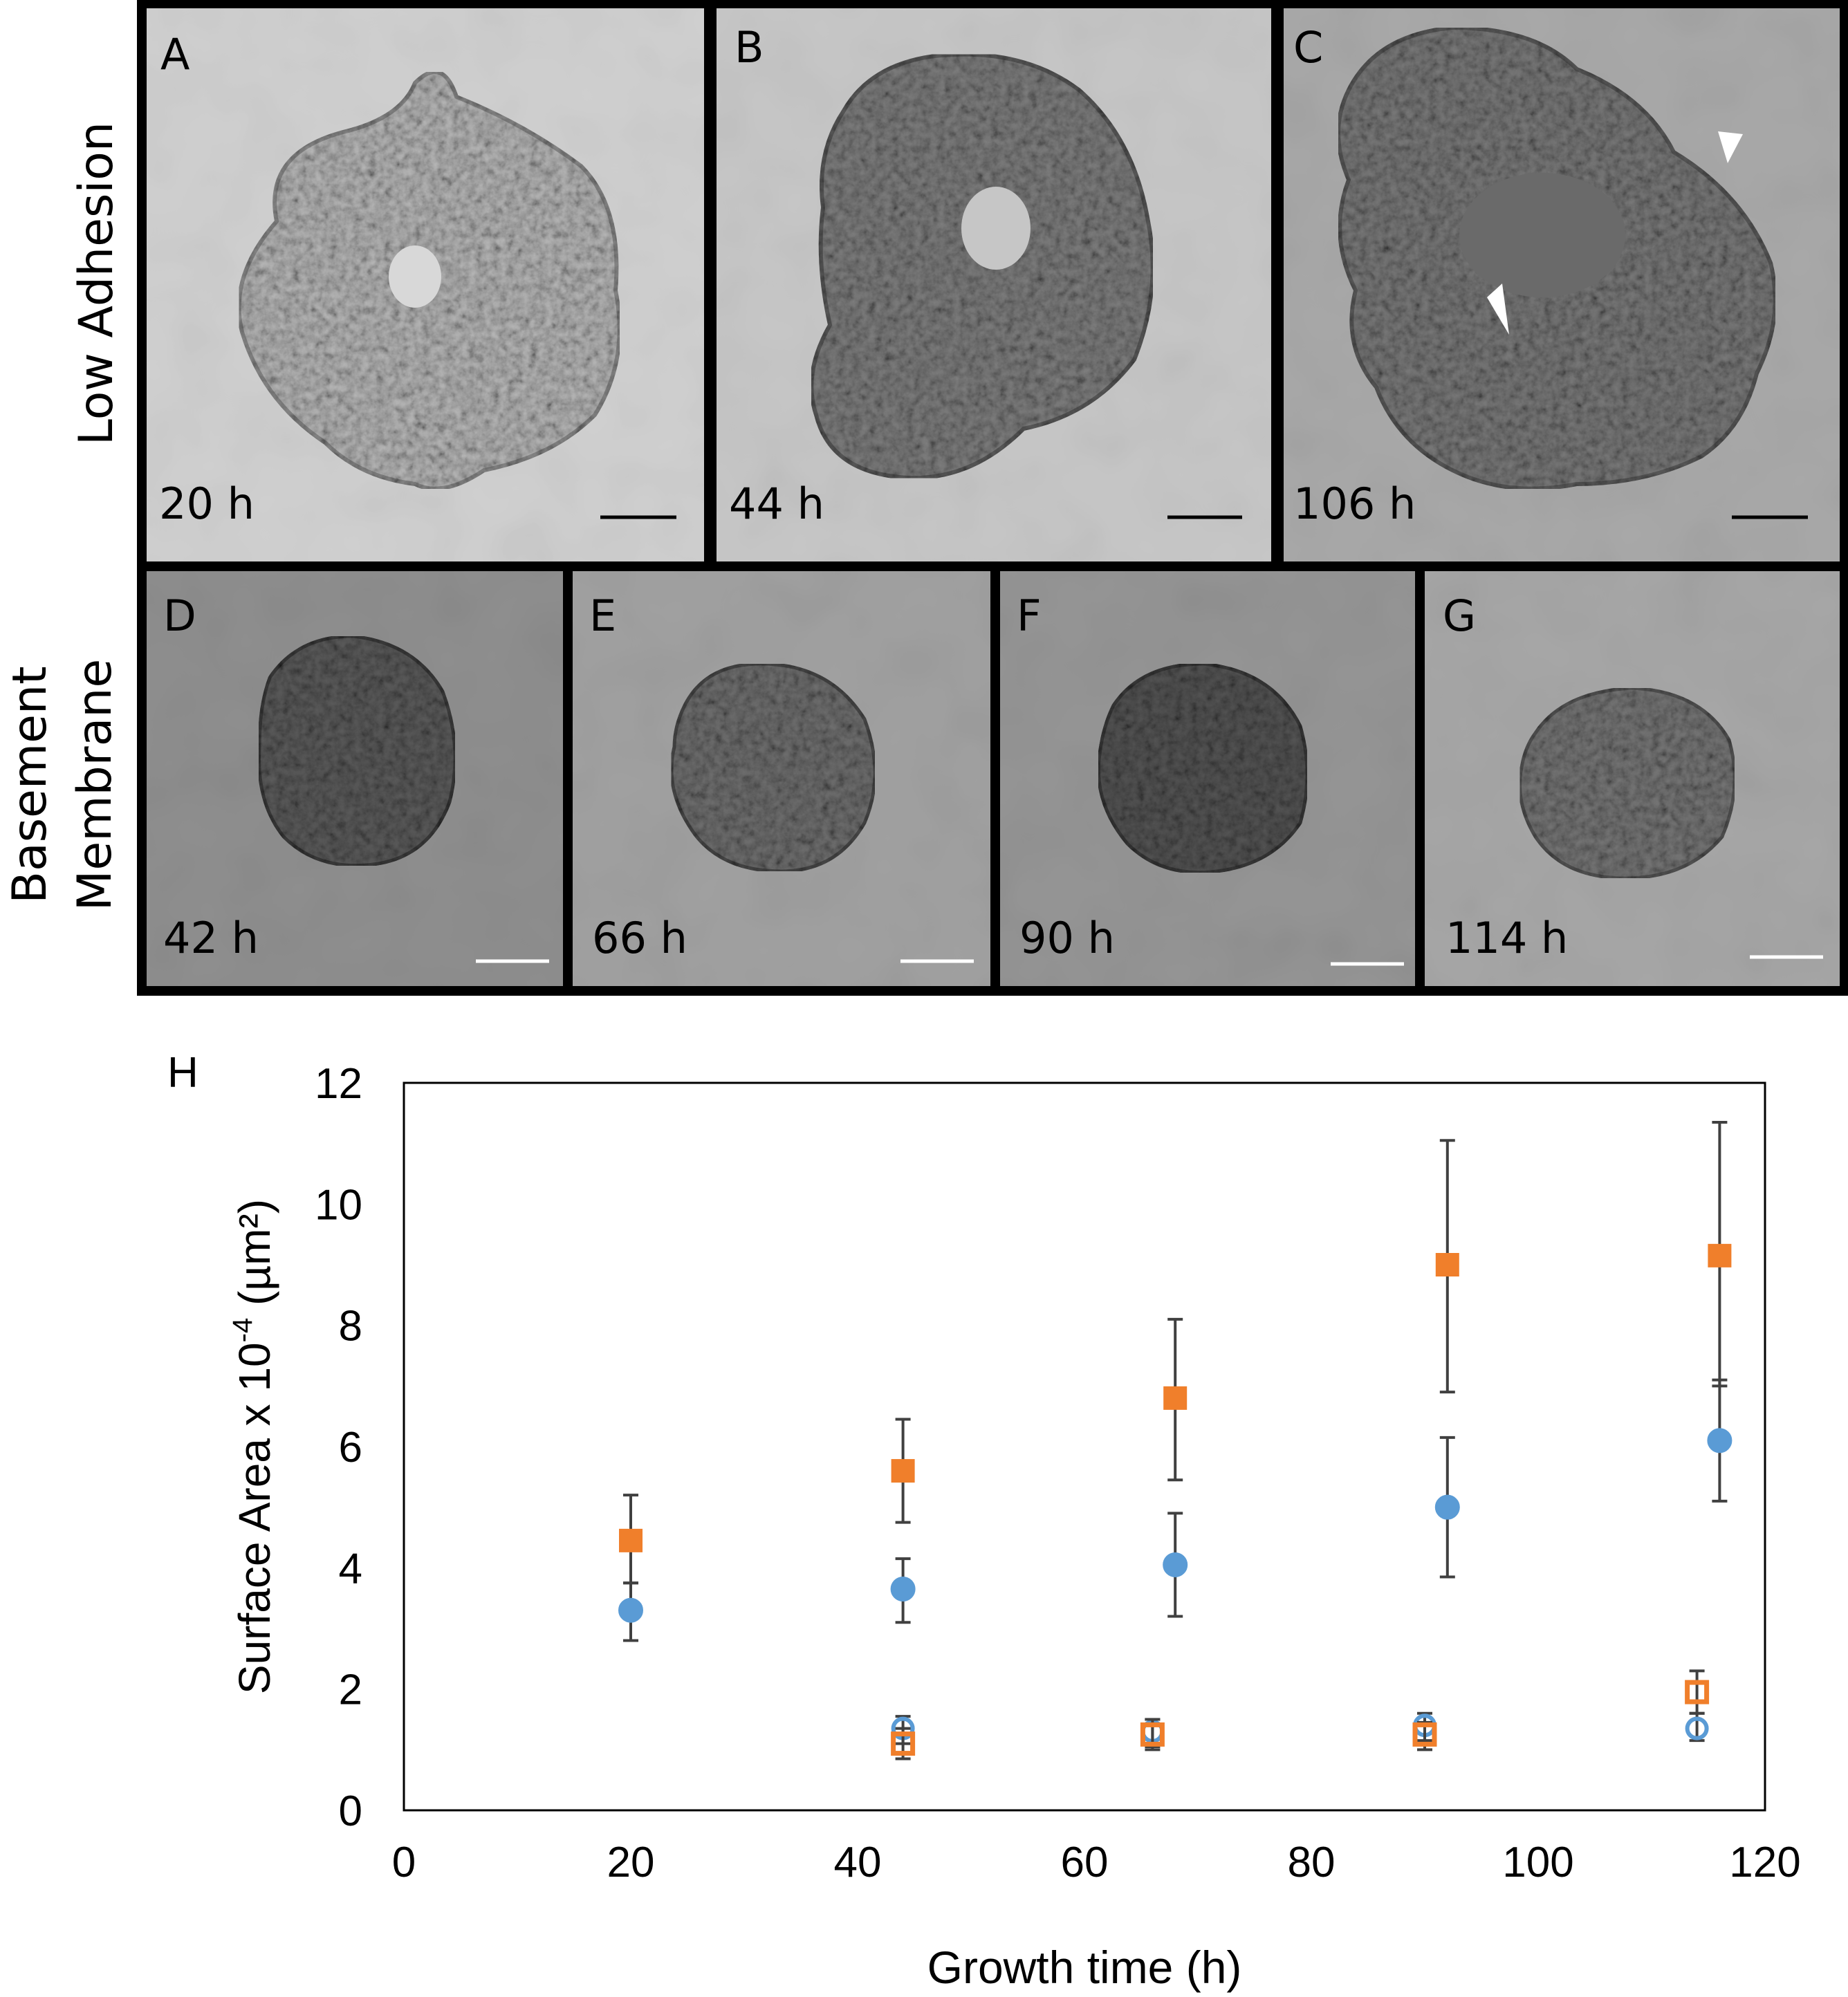 This screenshot has width=1848, height=1997. I want to click on panel-a-time: 20 h, so click(207, 504).